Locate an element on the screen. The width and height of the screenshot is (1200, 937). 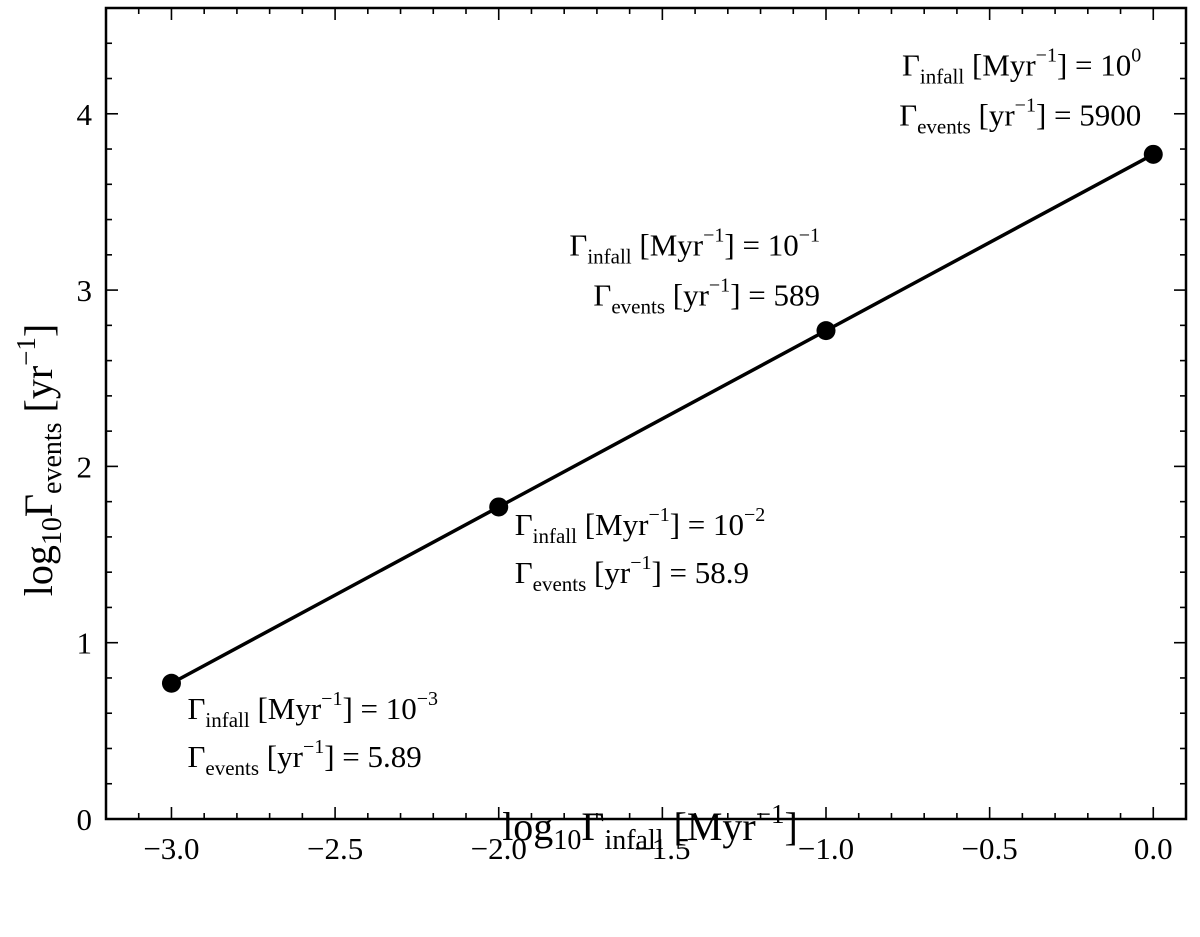
annotation-events: Γevents [yr−1] = 5.89 is located at coordinates (304, 758).